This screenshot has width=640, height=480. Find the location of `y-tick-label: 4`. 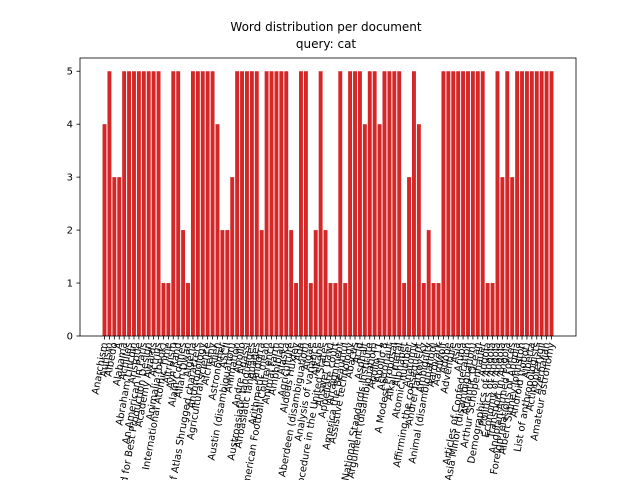

y-tick-label: 4 is located at coordinates (70, 125).